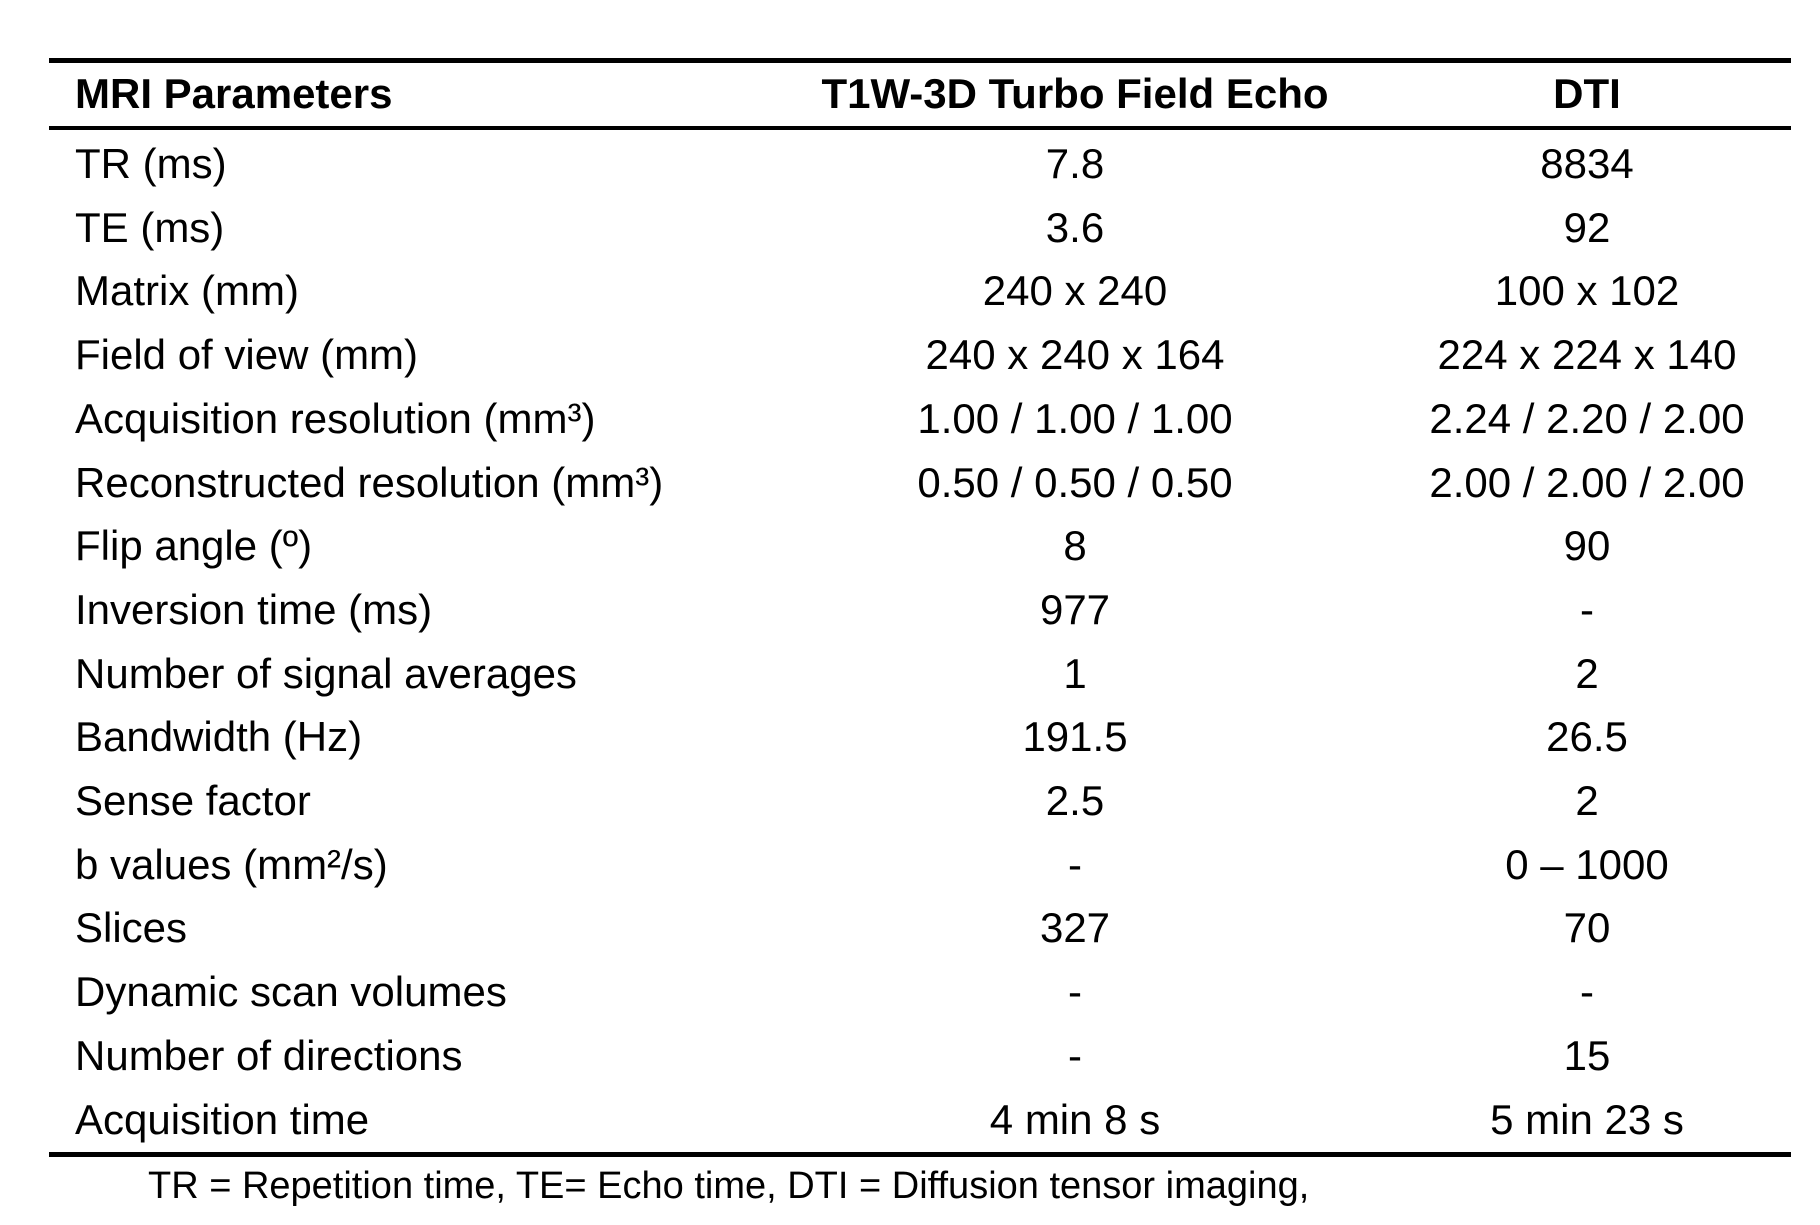  I want to click on cell-value: 2.00 / 2.00 / 2.00, so click(1587, 482).